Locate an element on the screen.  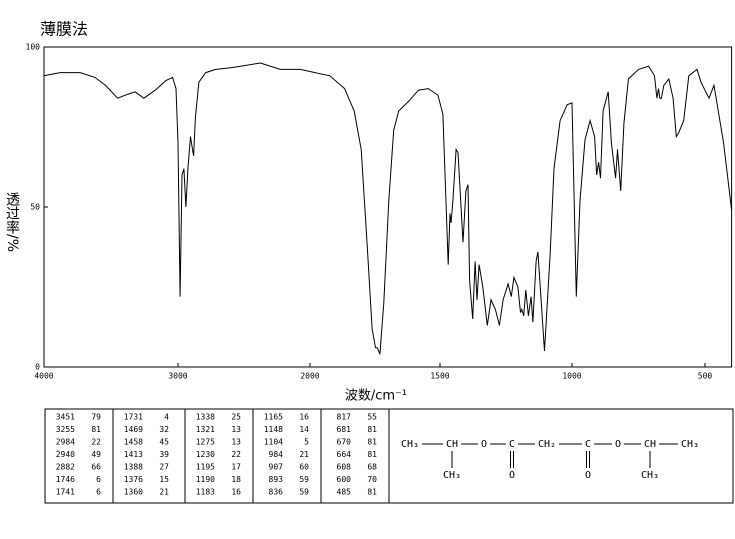
peak-wavenumber: 1731 is located at coordinates (133, 417).